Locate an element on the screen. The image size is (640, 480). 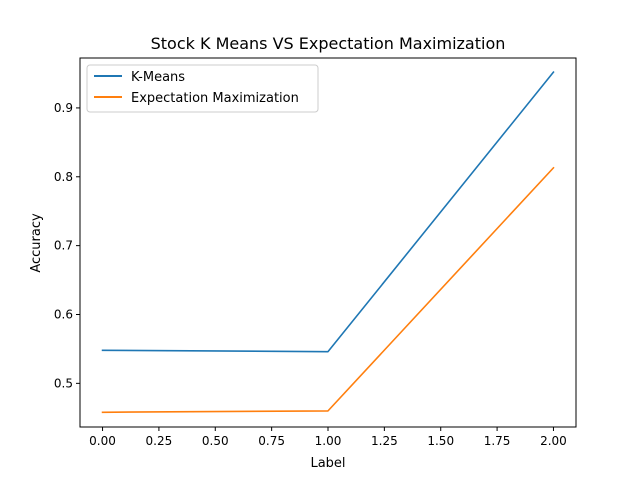
x-tick-label-4: 1.00 is located at coordinates (328, 441).